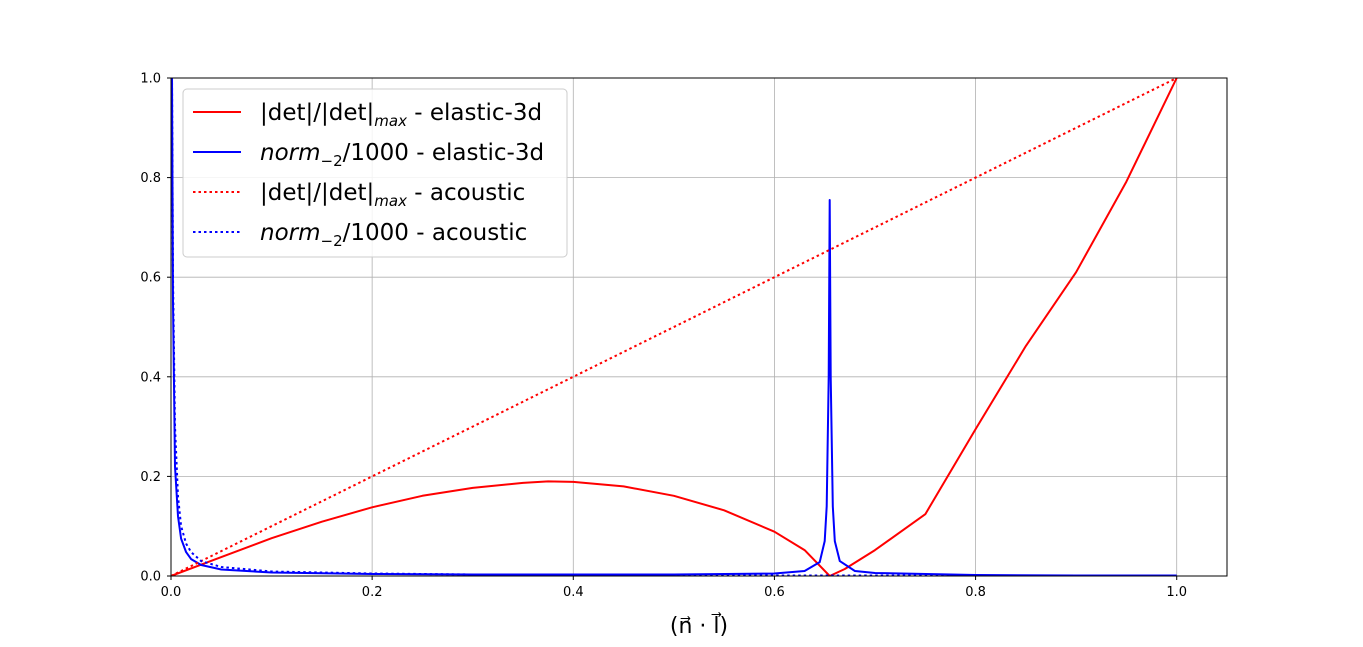 The width and height of the screenshot is (1363, 647). I want to click on y-tick-label: 0.0, so click(150, 577).